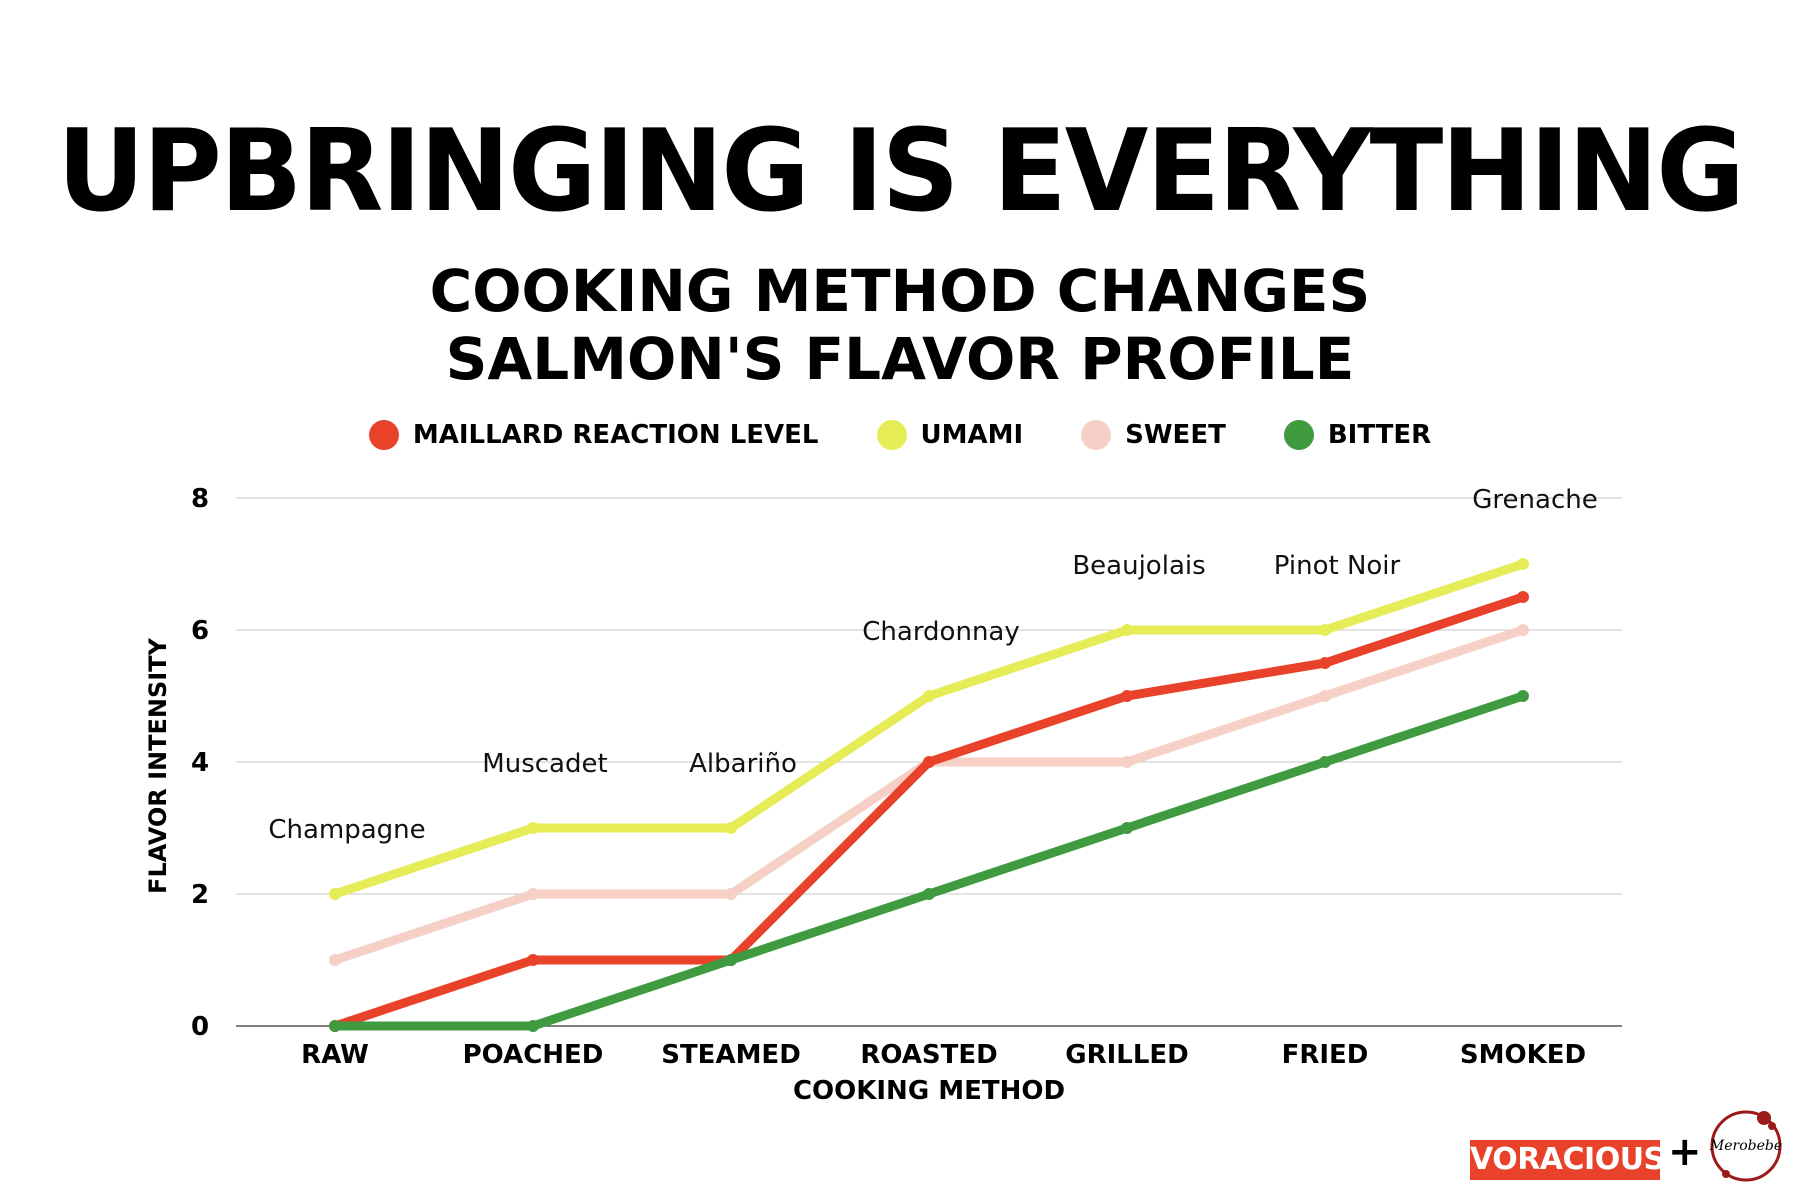 The height and width of the screenshot is (1200, 1800). I want to click on legend-label-maillard: MAILLARD REACTION LEVEL, so click(615, 435).